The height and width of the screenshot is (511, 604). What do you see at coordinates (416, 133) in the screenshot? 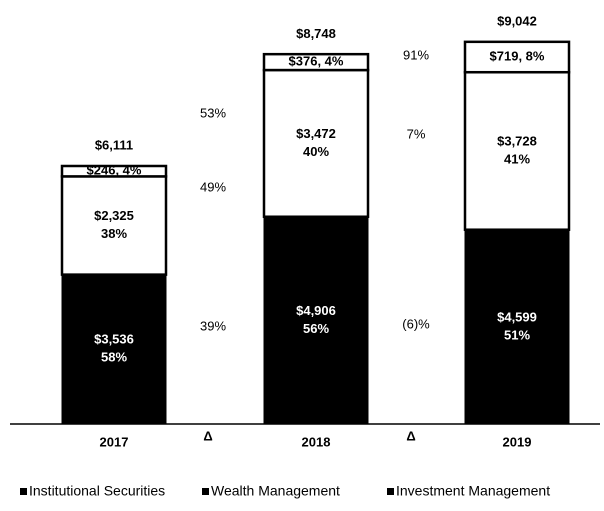
I see `delta-value: 7%` at bounding box center [416, 133].